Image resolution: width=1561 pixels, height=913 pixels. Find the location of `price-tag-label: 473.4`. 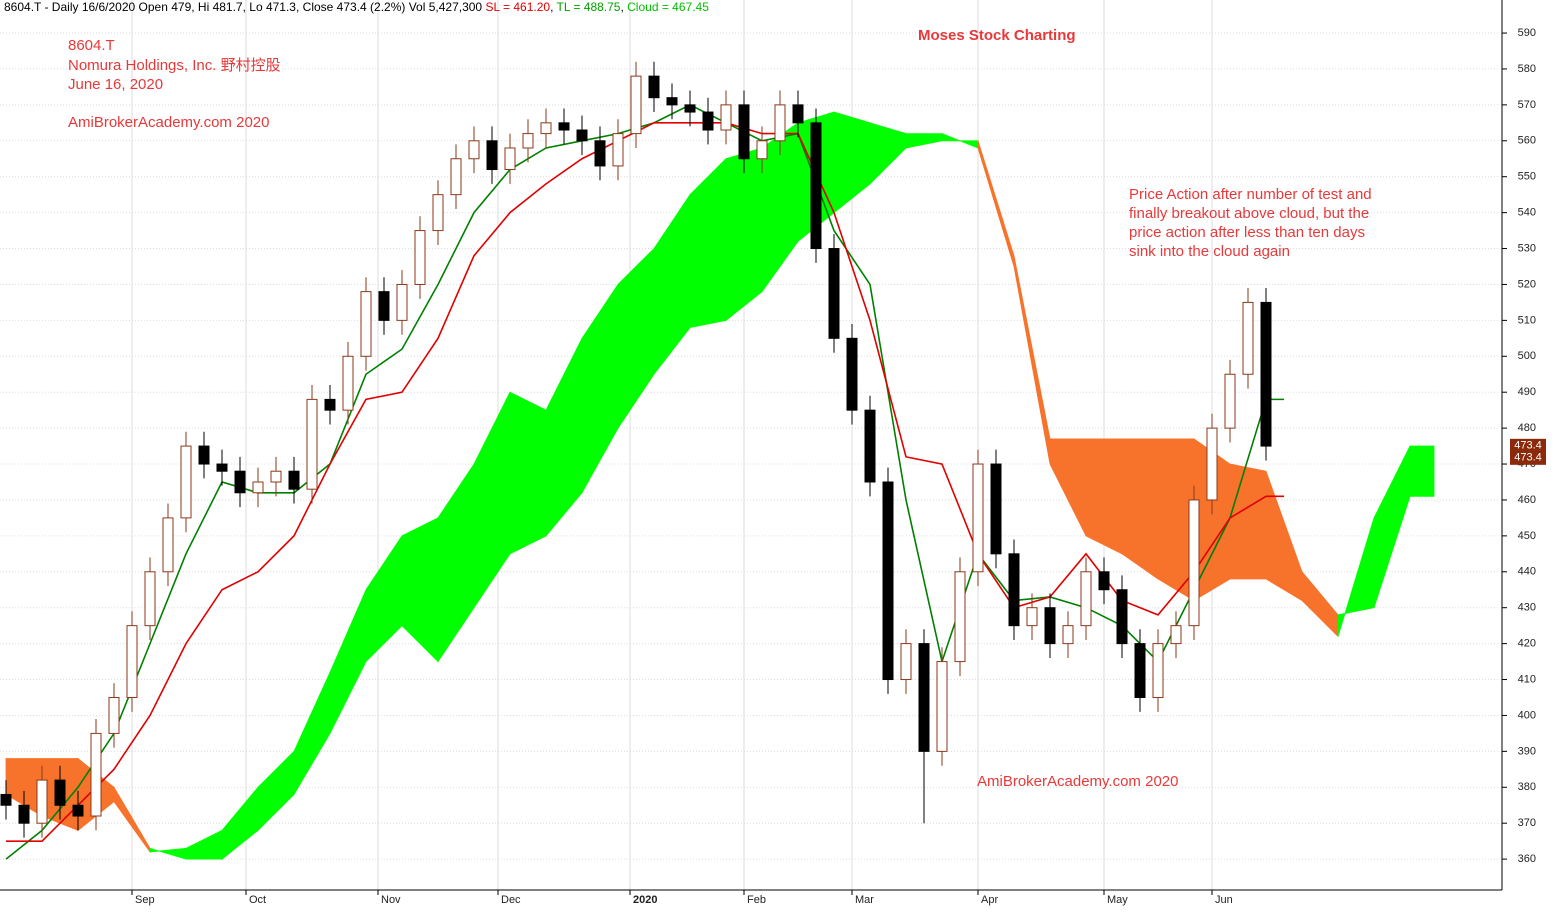

price-tag-label: 473.4 is located at coordinates (1528, 458).